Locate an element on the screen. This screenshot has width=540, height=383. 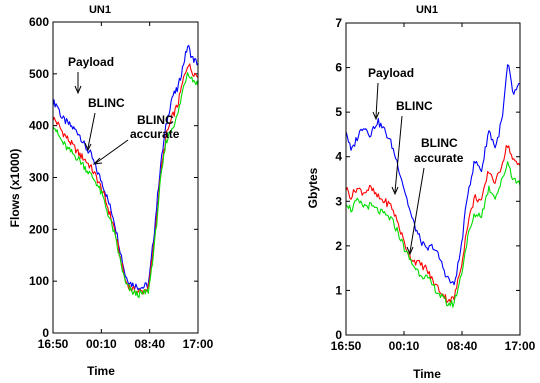
chart-right-title: UN1 is located at coordinates (427, 10).